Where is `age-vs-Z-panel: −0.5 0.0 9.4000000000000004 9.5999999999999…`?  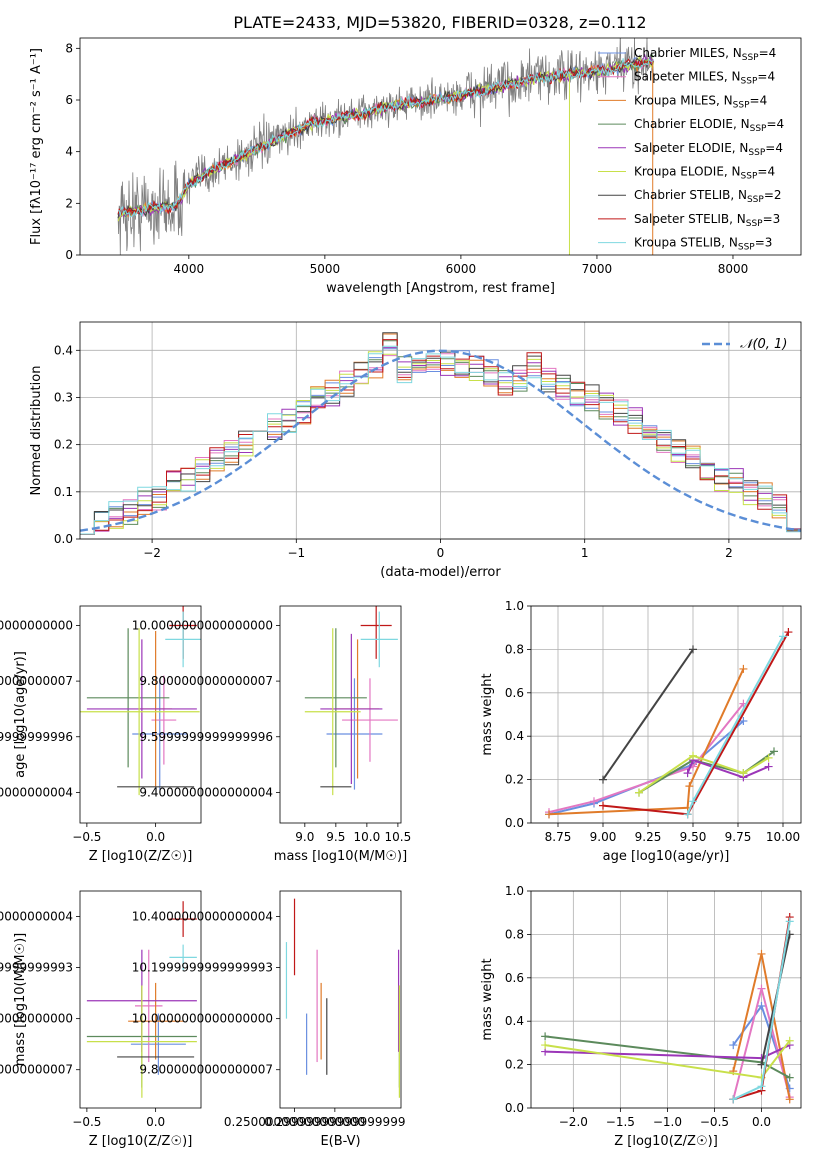 age-vs-Z-panel: −0.5 0.0 9.4000000000000004 9.5999999999999… is located at coordinates (101, 734).